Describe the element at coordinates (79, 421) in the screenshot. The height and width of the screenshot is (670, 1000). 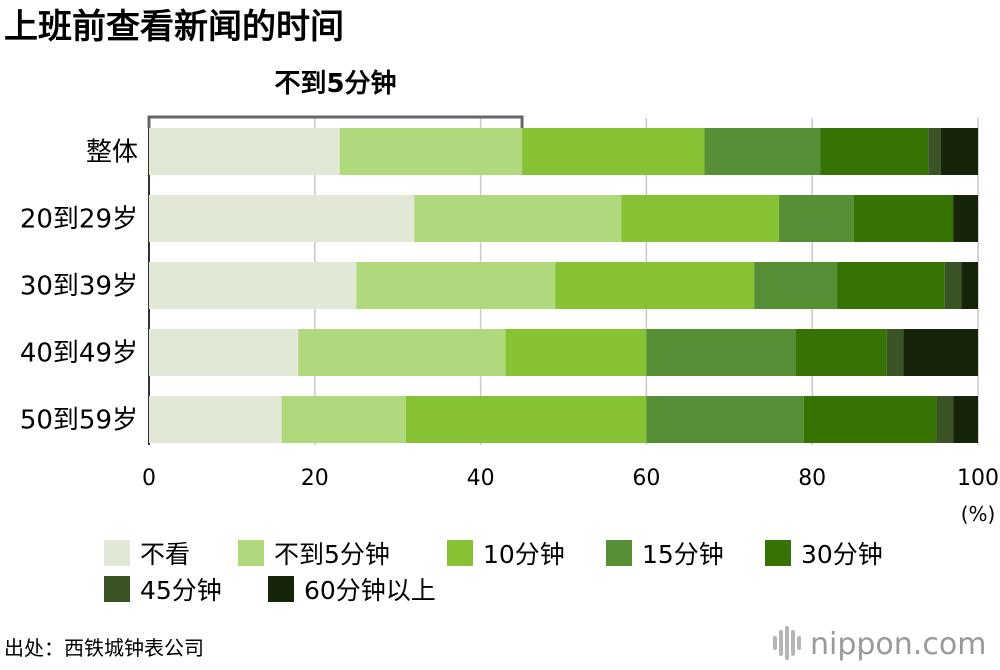
I see `category-label: 50到59岁` at that location.